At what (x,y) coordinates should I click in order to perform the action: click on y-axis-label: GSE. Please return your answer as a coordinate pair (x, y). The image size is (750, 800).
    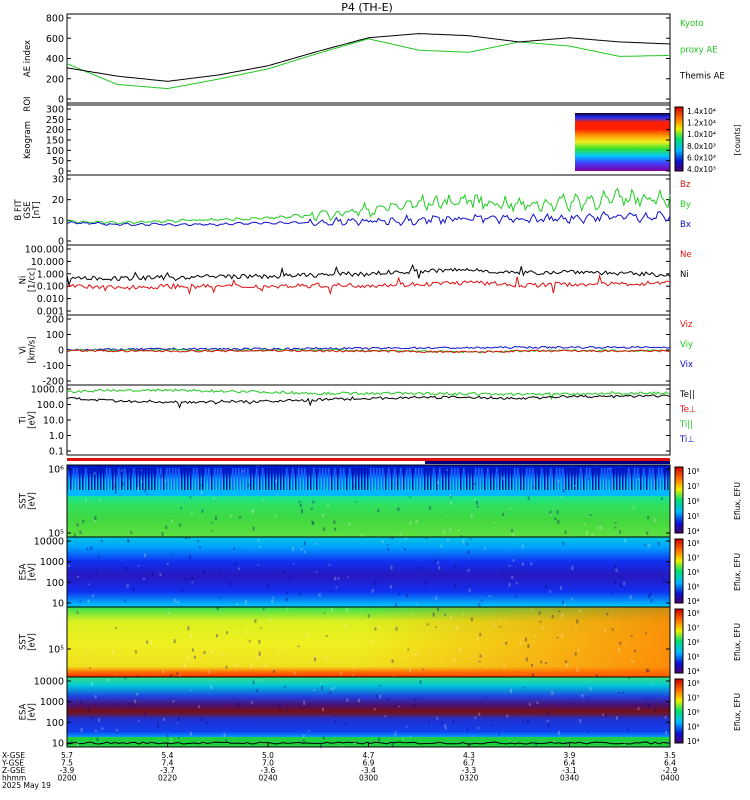
    Looking at the image, I should click on (28, 209).